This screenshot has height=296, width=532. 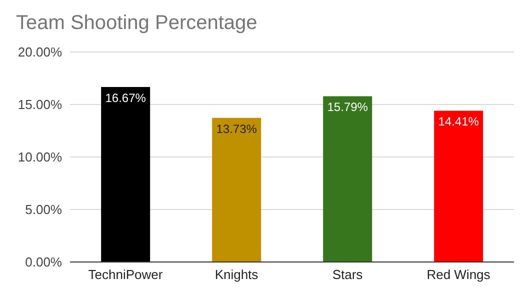 I want to click on x-tick-label: TechniPower, so click(x=126, y=274).